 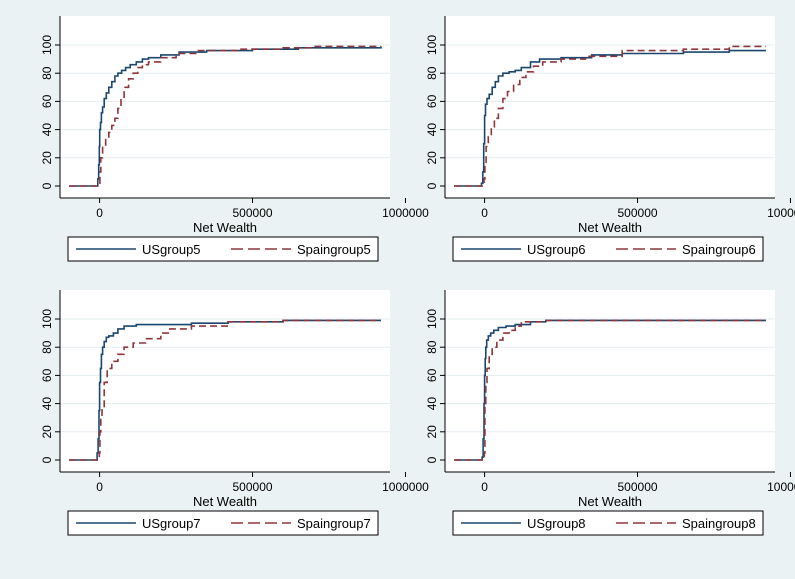 I want to click on legend: USgroup7 Spaingroup7, so click(x=223, y=523).